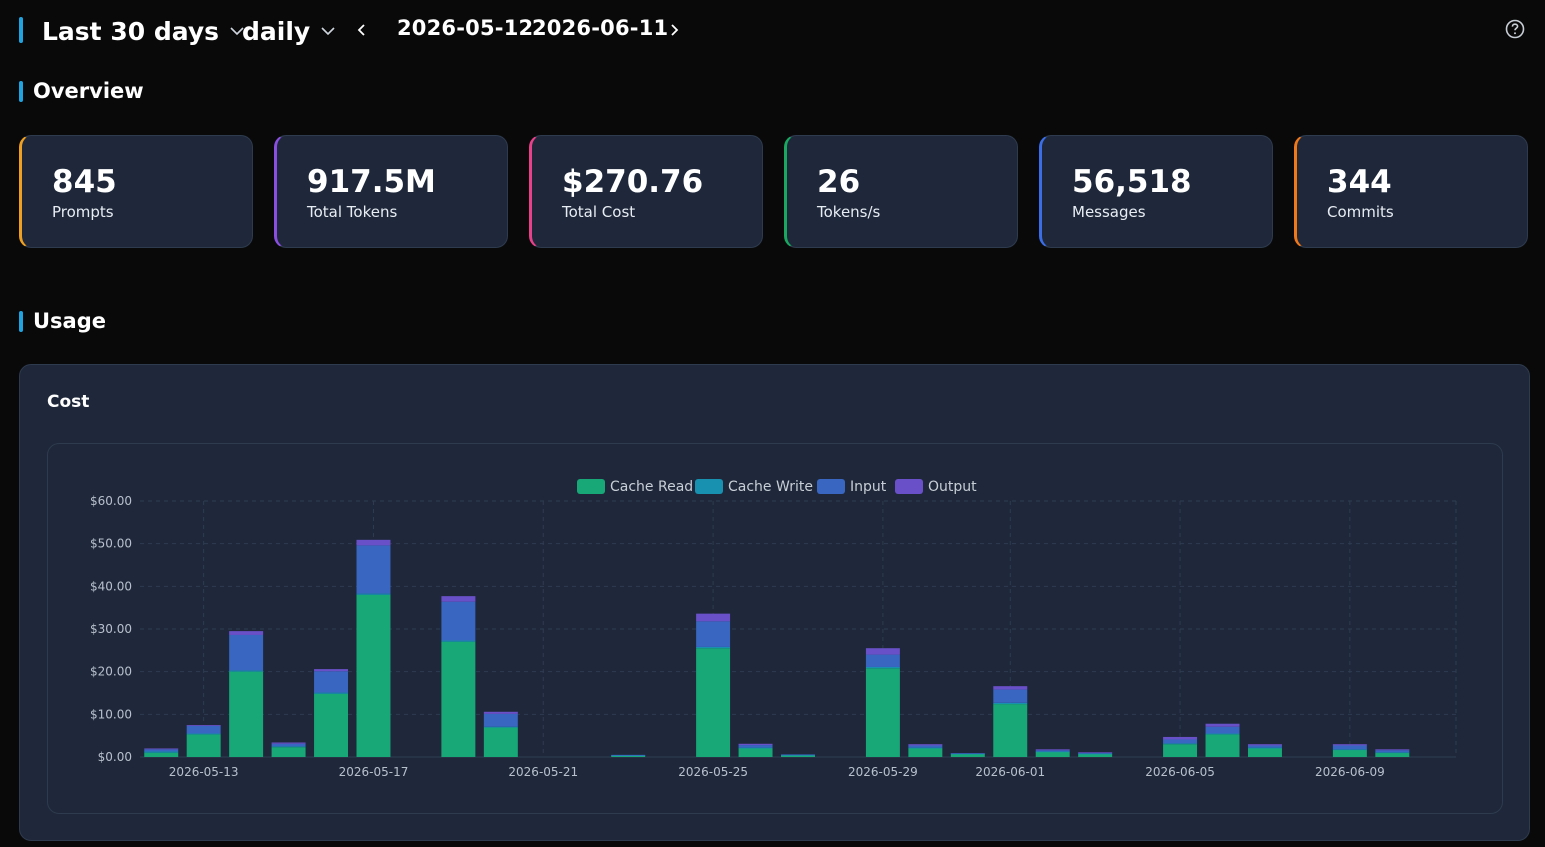  Describe the element at coordinates (599, 212) in the screenshot. I see `metric-label: Total Cost` at that location.